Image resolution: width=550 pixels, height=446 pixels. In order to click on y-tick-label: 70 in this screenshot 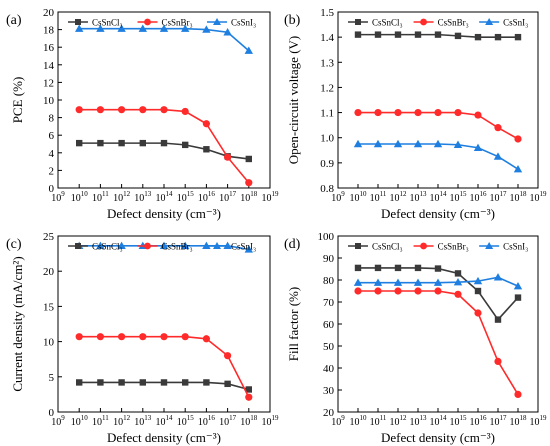, I will do `click(329, 303)`.